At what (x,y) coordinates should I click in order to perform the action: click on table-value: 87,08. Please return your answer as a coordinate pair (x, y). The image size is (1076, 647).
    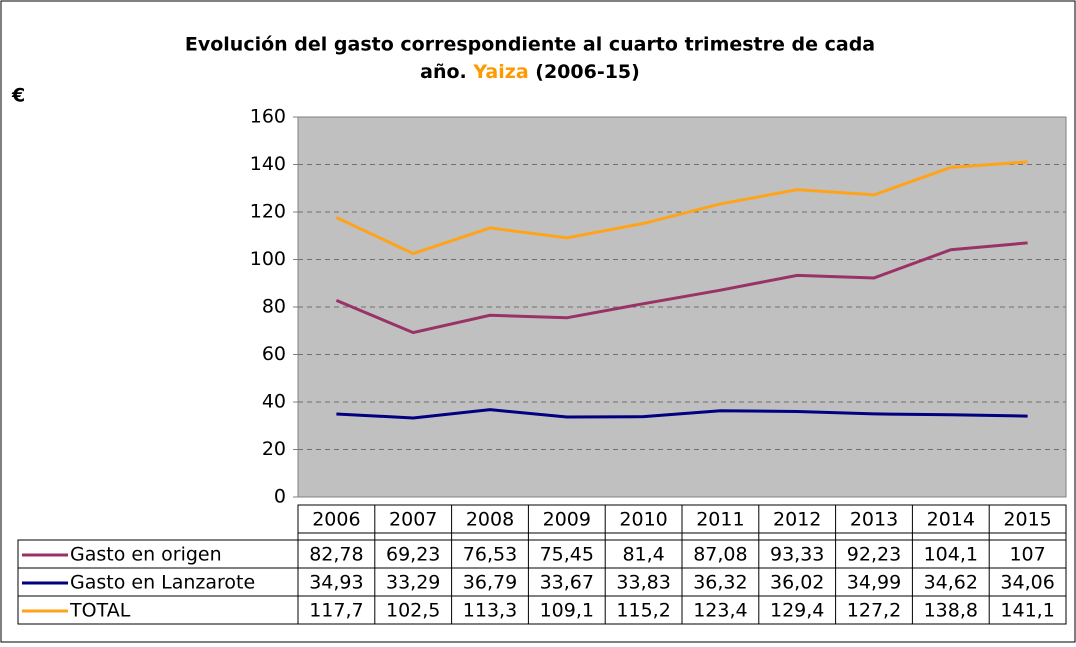
    Looking at the image, I should click on (720, 555).